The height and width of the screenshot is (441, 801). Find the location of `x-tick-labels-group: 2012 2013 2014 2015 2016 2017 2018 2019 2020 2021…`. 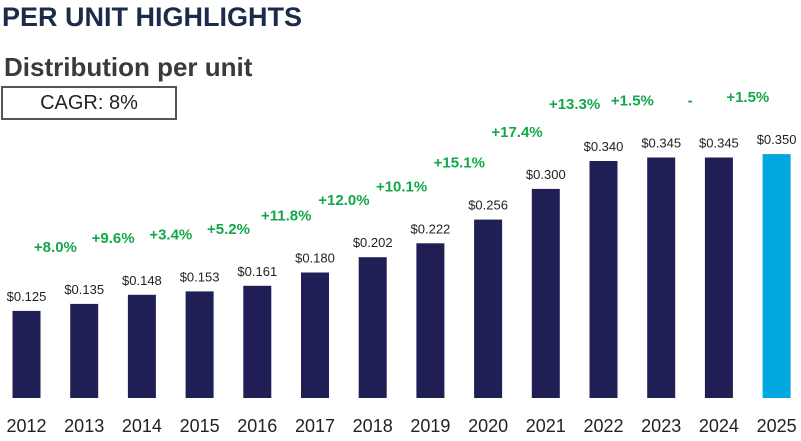

x-tick-labels-group: 2012 2013 2014 2015 2016 2017 2018 2019 2020 2021… is located at coordinates (401, 426).